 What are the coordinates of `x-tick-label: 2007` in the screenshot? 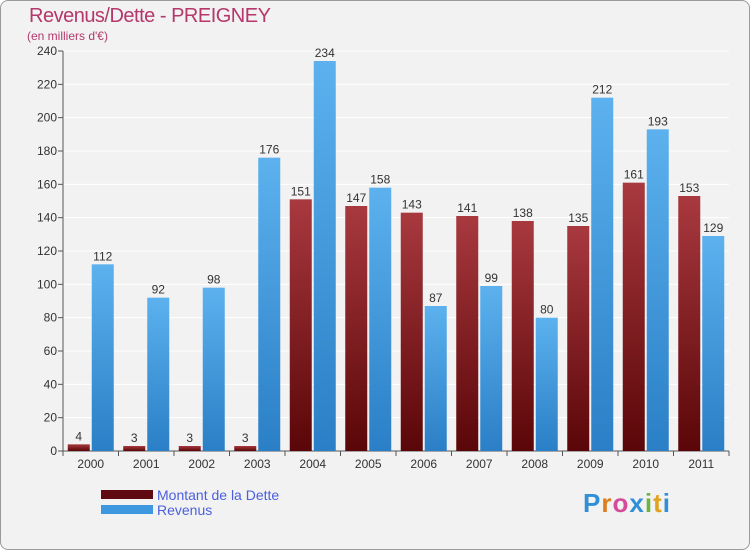 It's located at (479, 464).